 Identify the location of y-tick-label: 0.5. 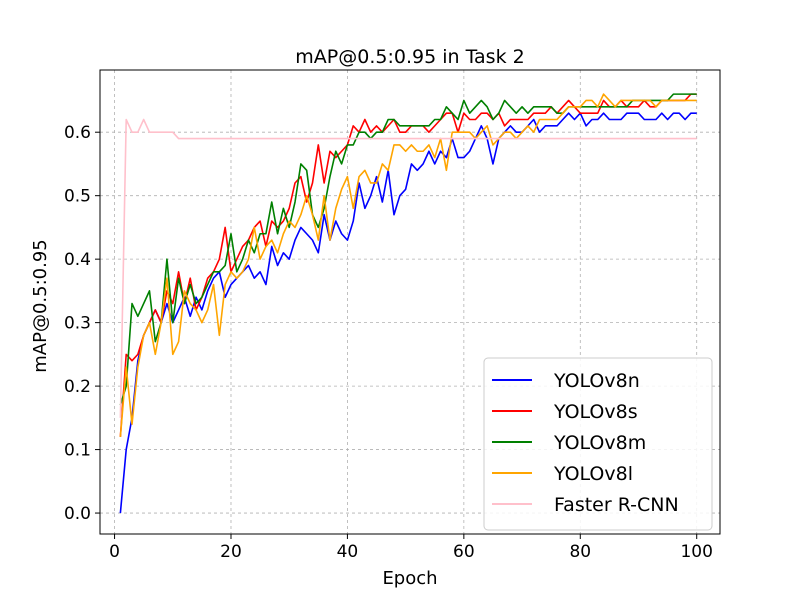
(77, 197).